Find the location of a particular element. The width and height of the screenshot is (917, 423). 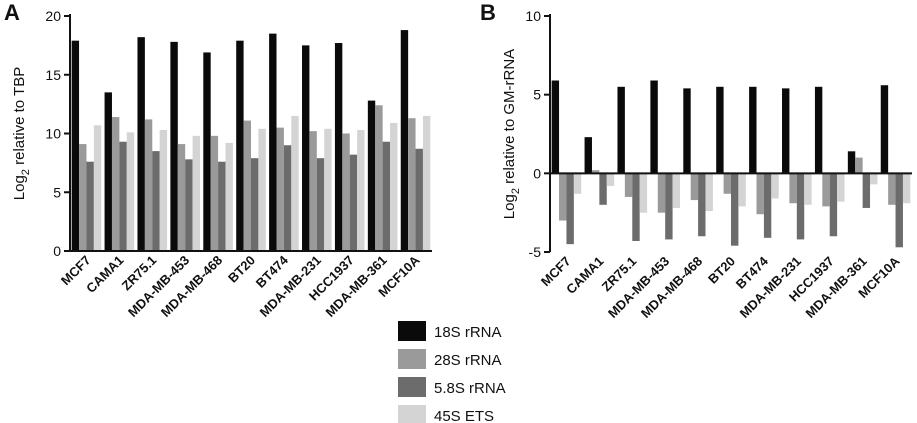

legend-label: 5.8S rRNA is located at coordinates (470, 388).